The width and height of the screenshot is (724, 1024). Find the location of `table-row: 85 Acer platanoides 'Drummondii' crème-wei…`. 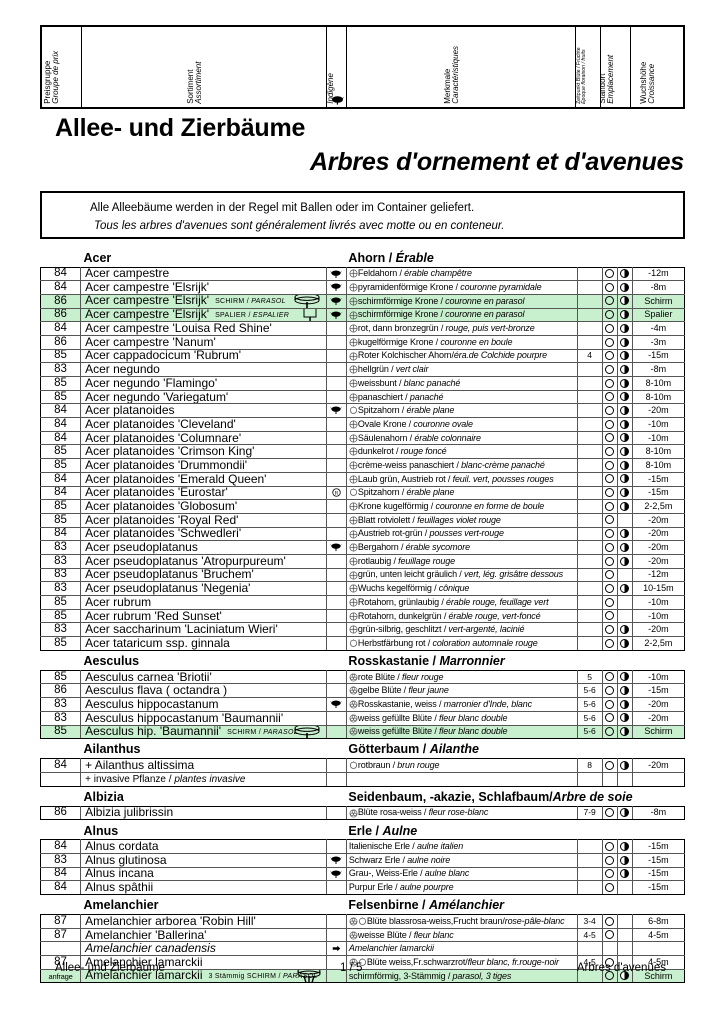

table-row: 85 Acer platanoides 'Drummondii' crème-wei… is located at coordinates (362, 465).